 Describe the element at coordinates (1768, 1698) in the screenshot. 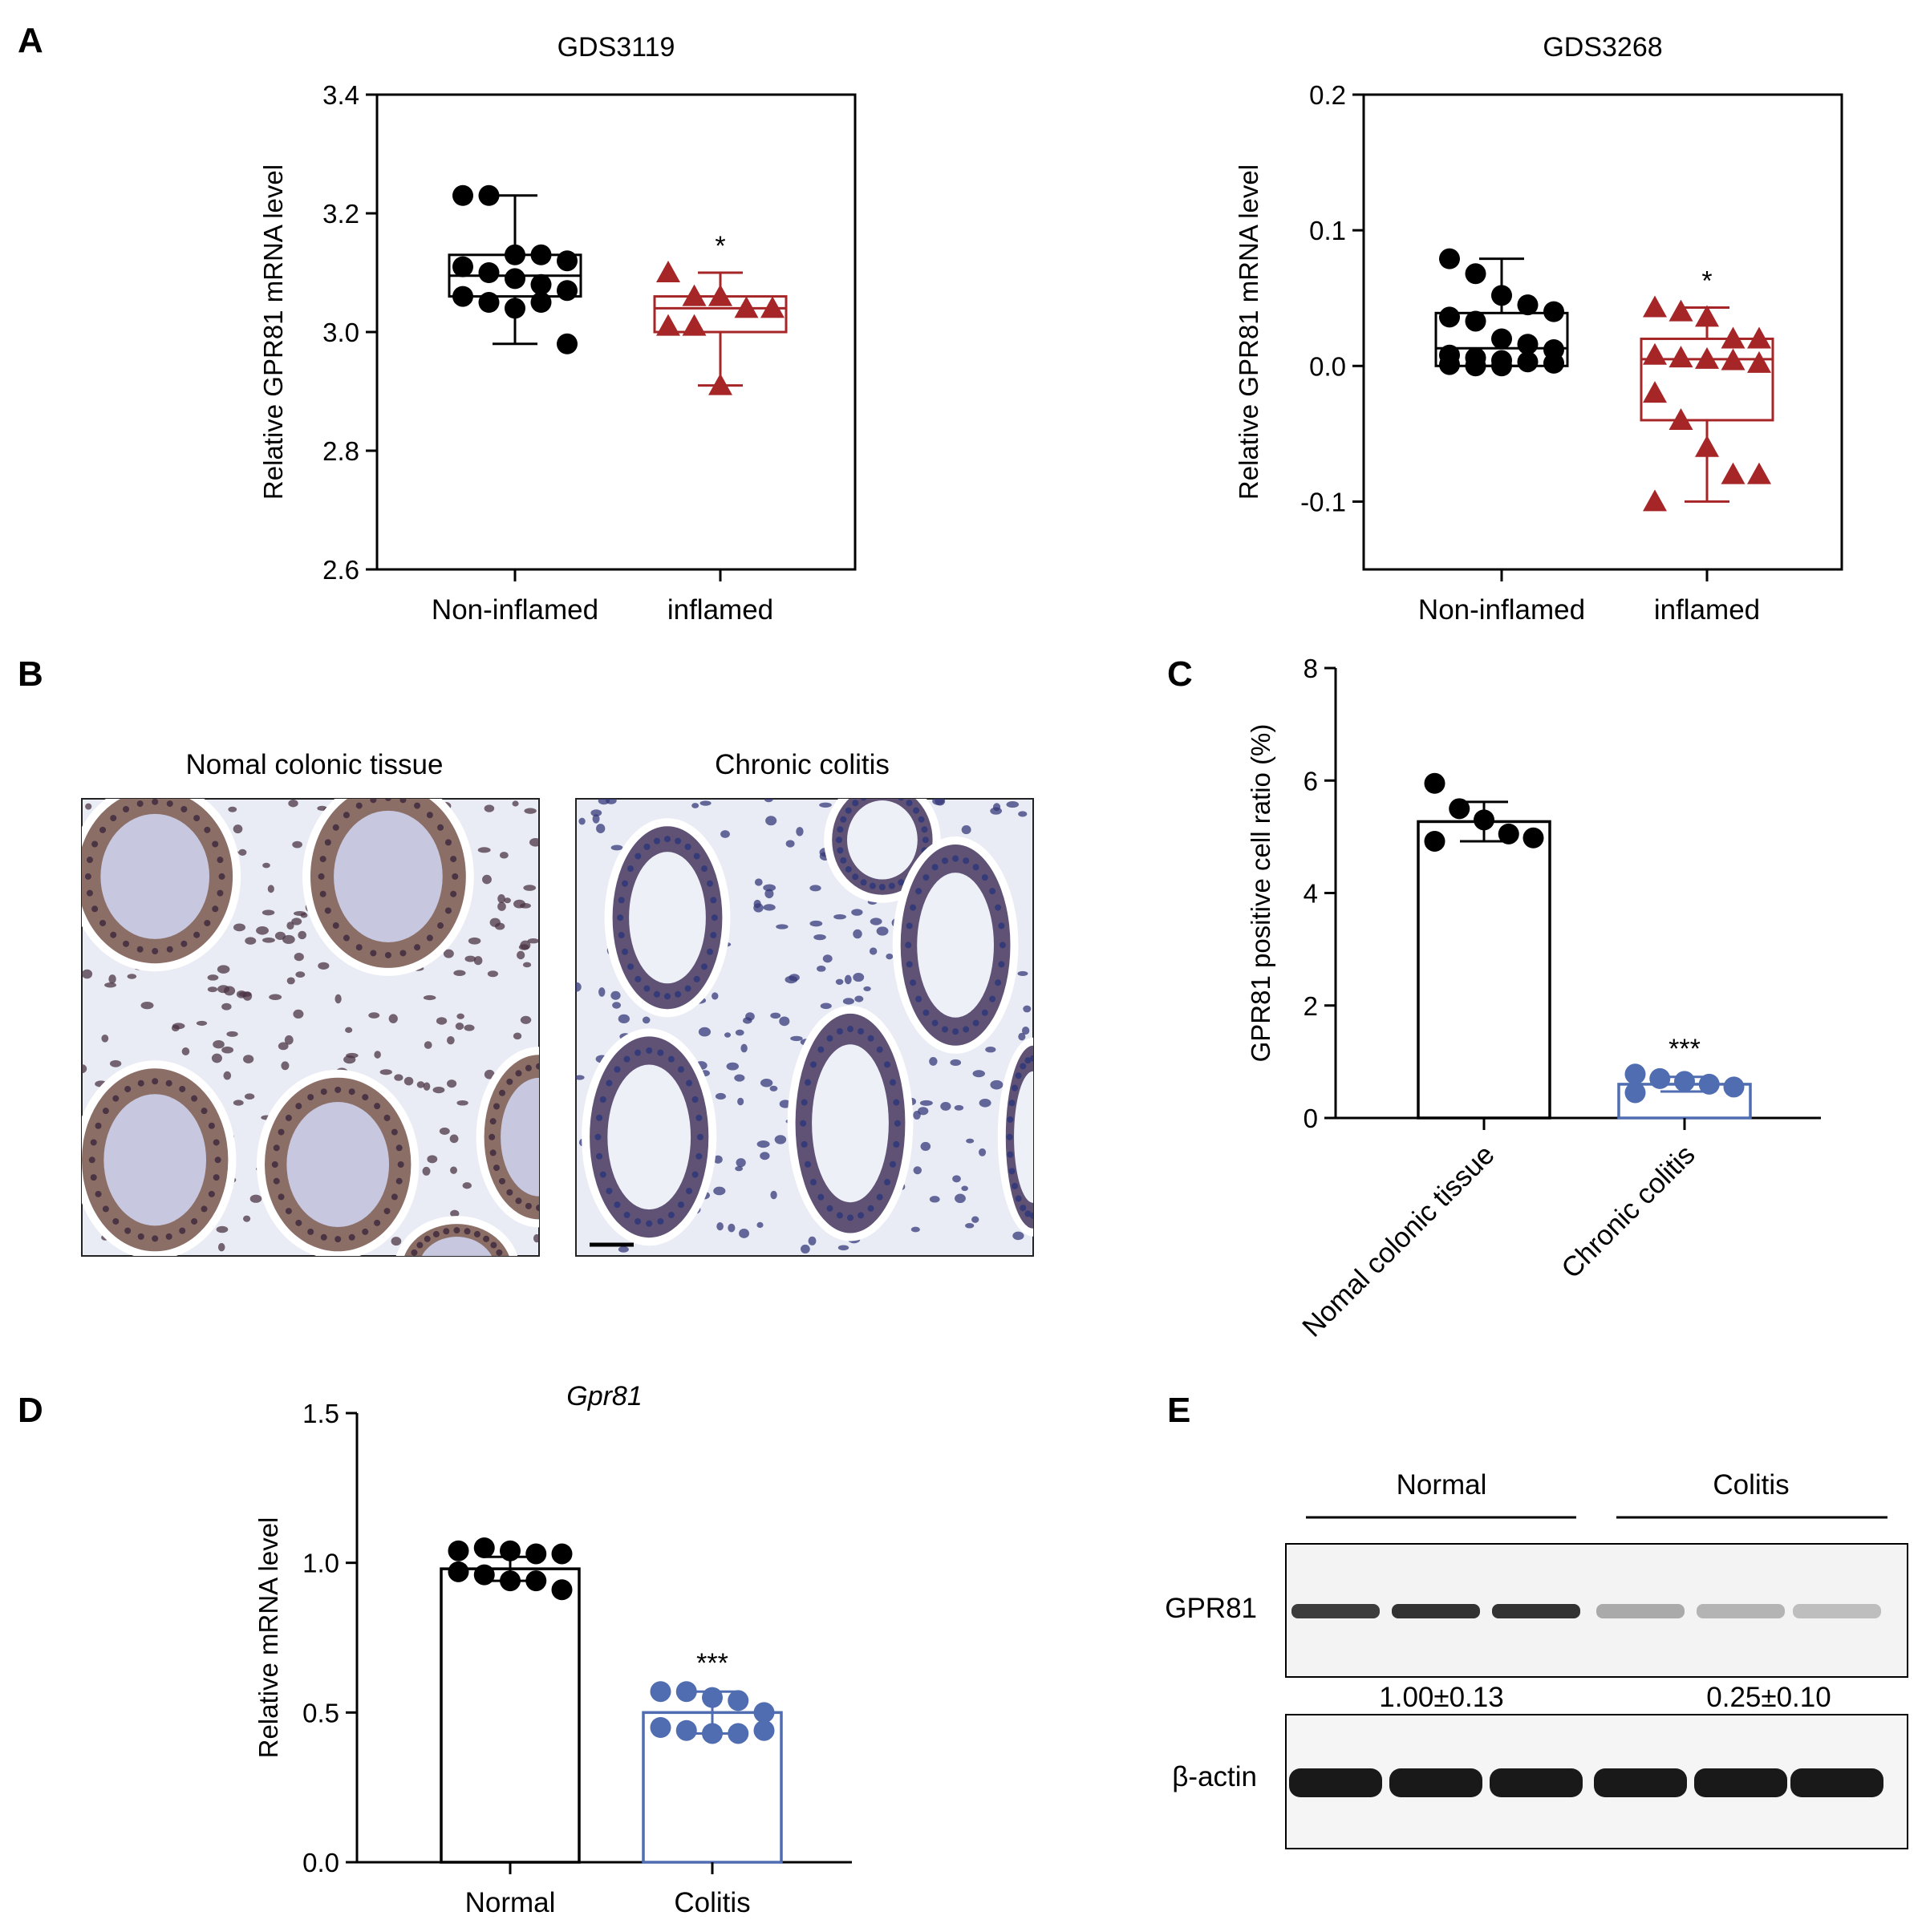

I see `blot-quant-colitis: 0.25±0.10` at that location.